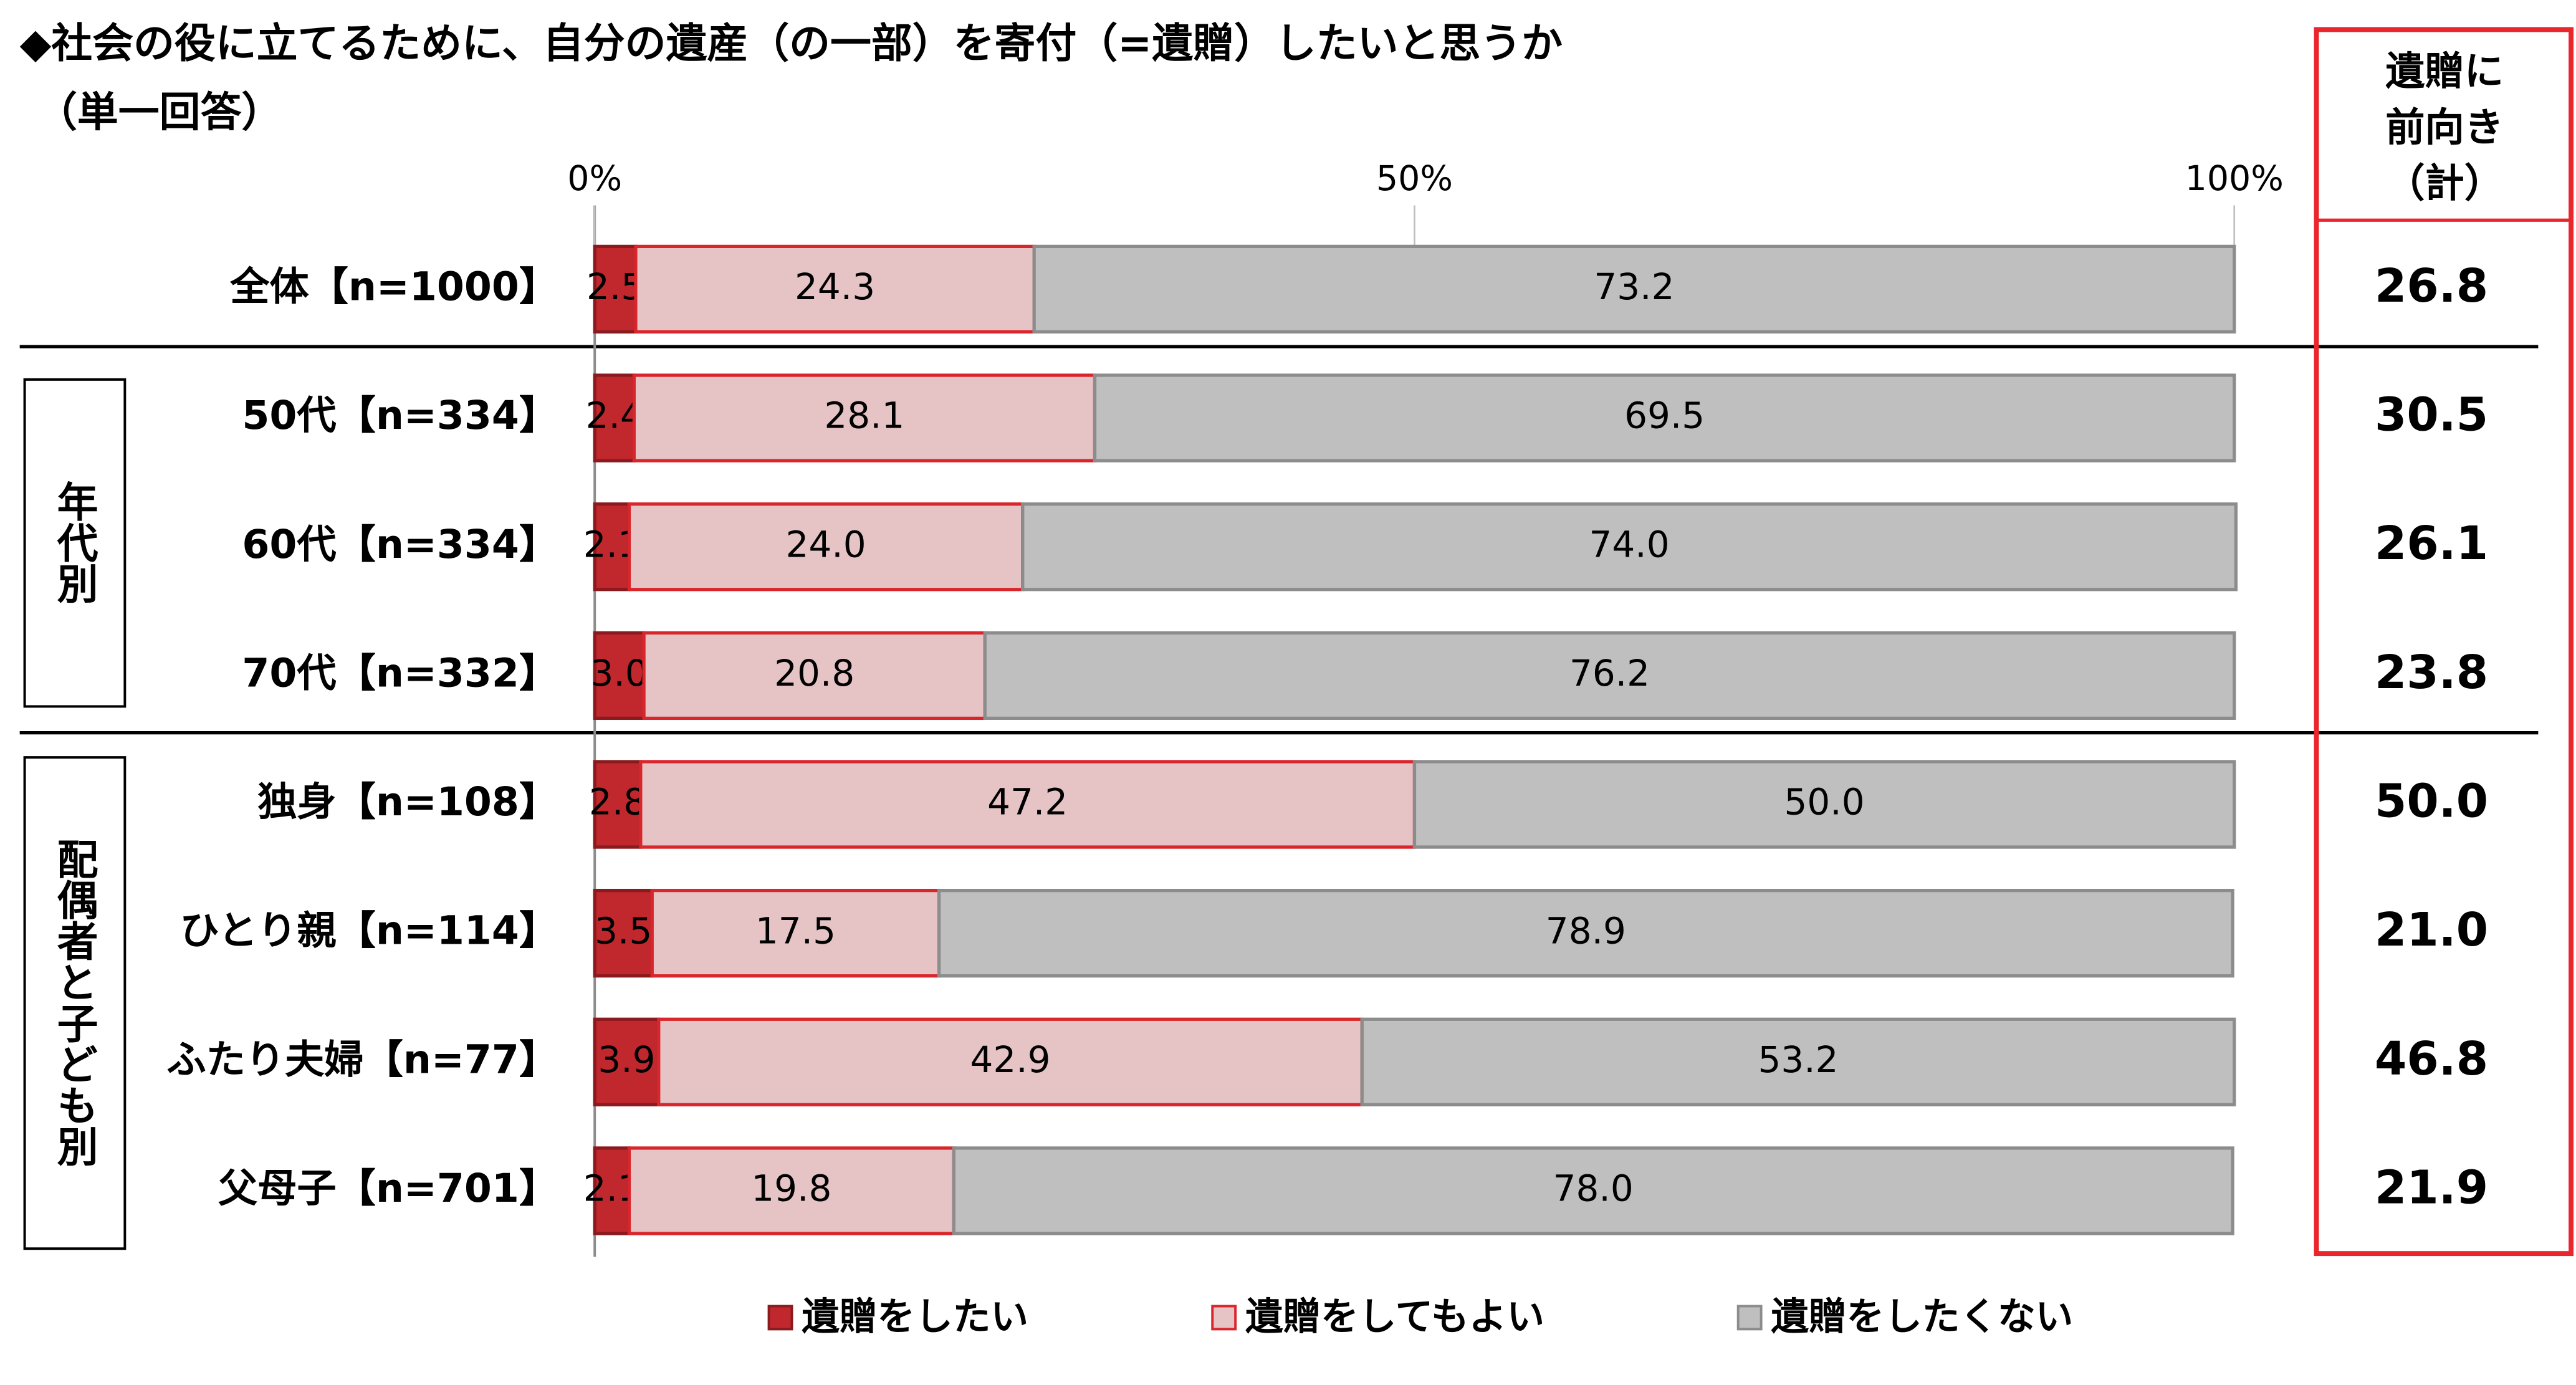 The image size is (2576, 1385). What do you see at coordinates (2235, 179) in the screenshot?
I see `x-tick-label: 100%` at bounding box center [2235, 179].